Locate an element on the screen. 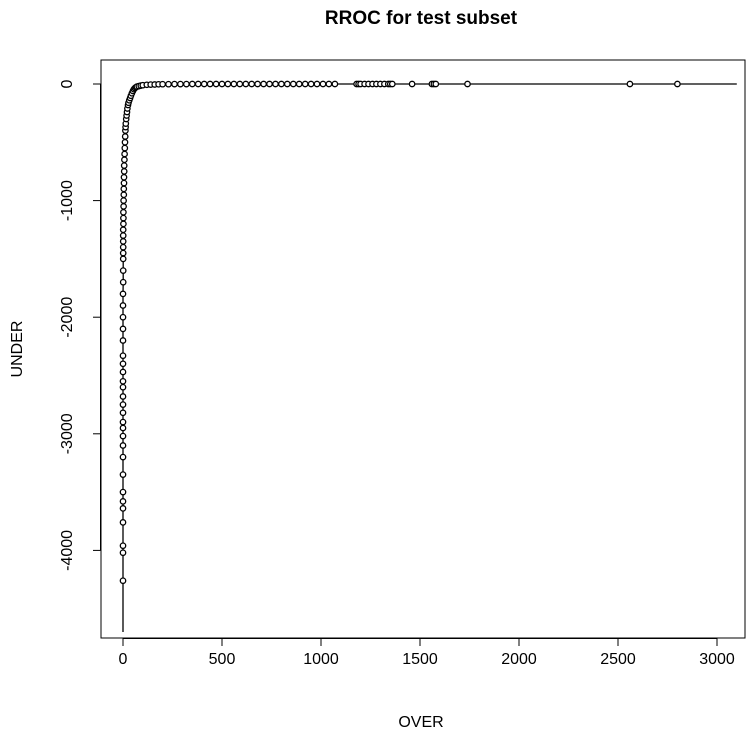  x-tick-label: 1500 is located at coordinates (420, 659).